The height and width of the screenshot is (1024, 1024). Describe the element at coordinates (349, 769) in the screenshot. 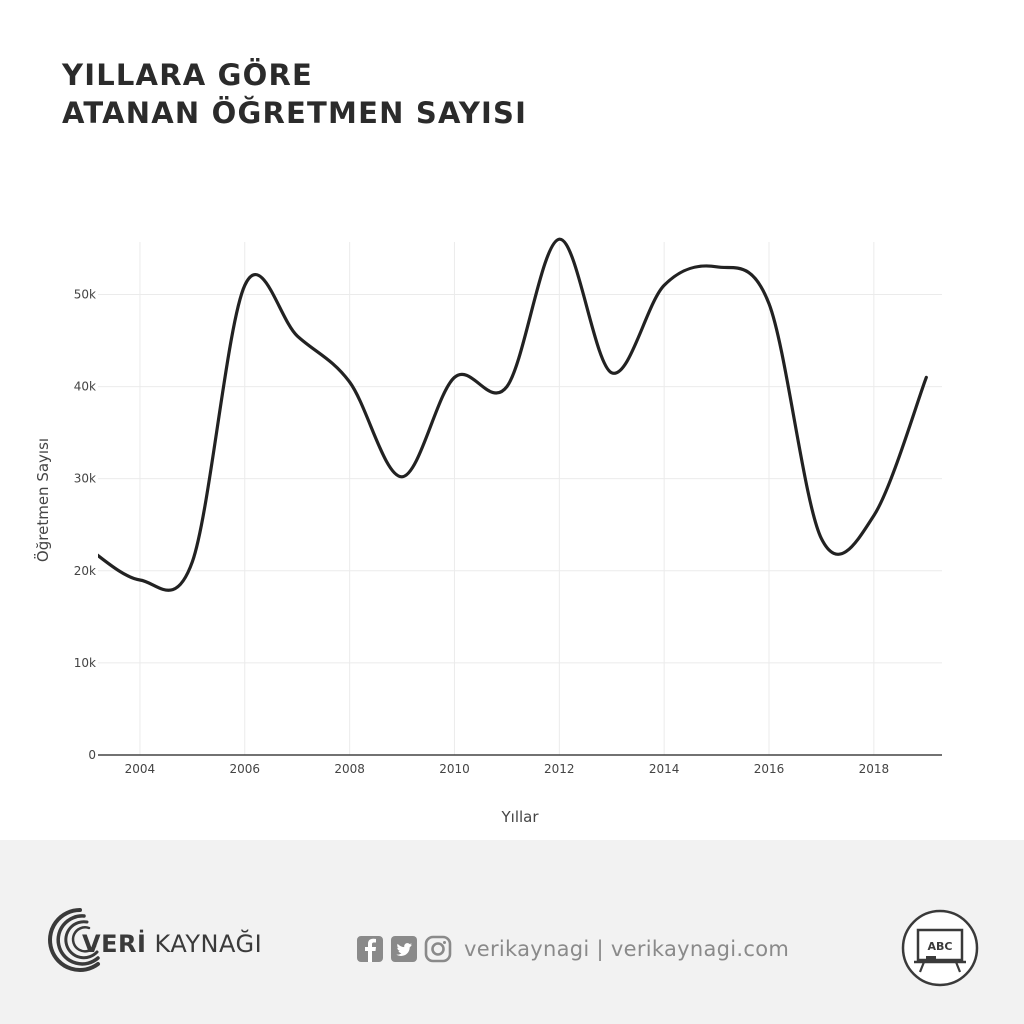

I see `x-tick-label: 2008` at that location.